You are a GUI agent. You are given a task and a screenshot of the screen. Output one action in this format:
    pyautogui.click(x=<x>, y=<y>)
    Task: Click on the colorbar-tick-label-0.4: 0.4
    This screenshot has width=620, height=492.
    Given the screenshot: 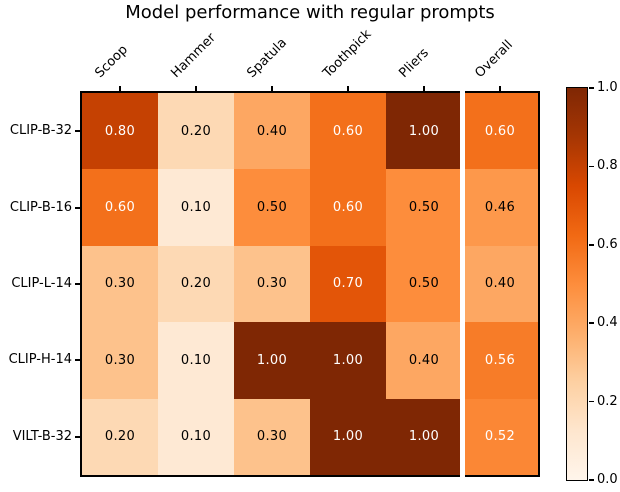 What is the action you would take?
    pyautogui.click(x=607, y=323)
    